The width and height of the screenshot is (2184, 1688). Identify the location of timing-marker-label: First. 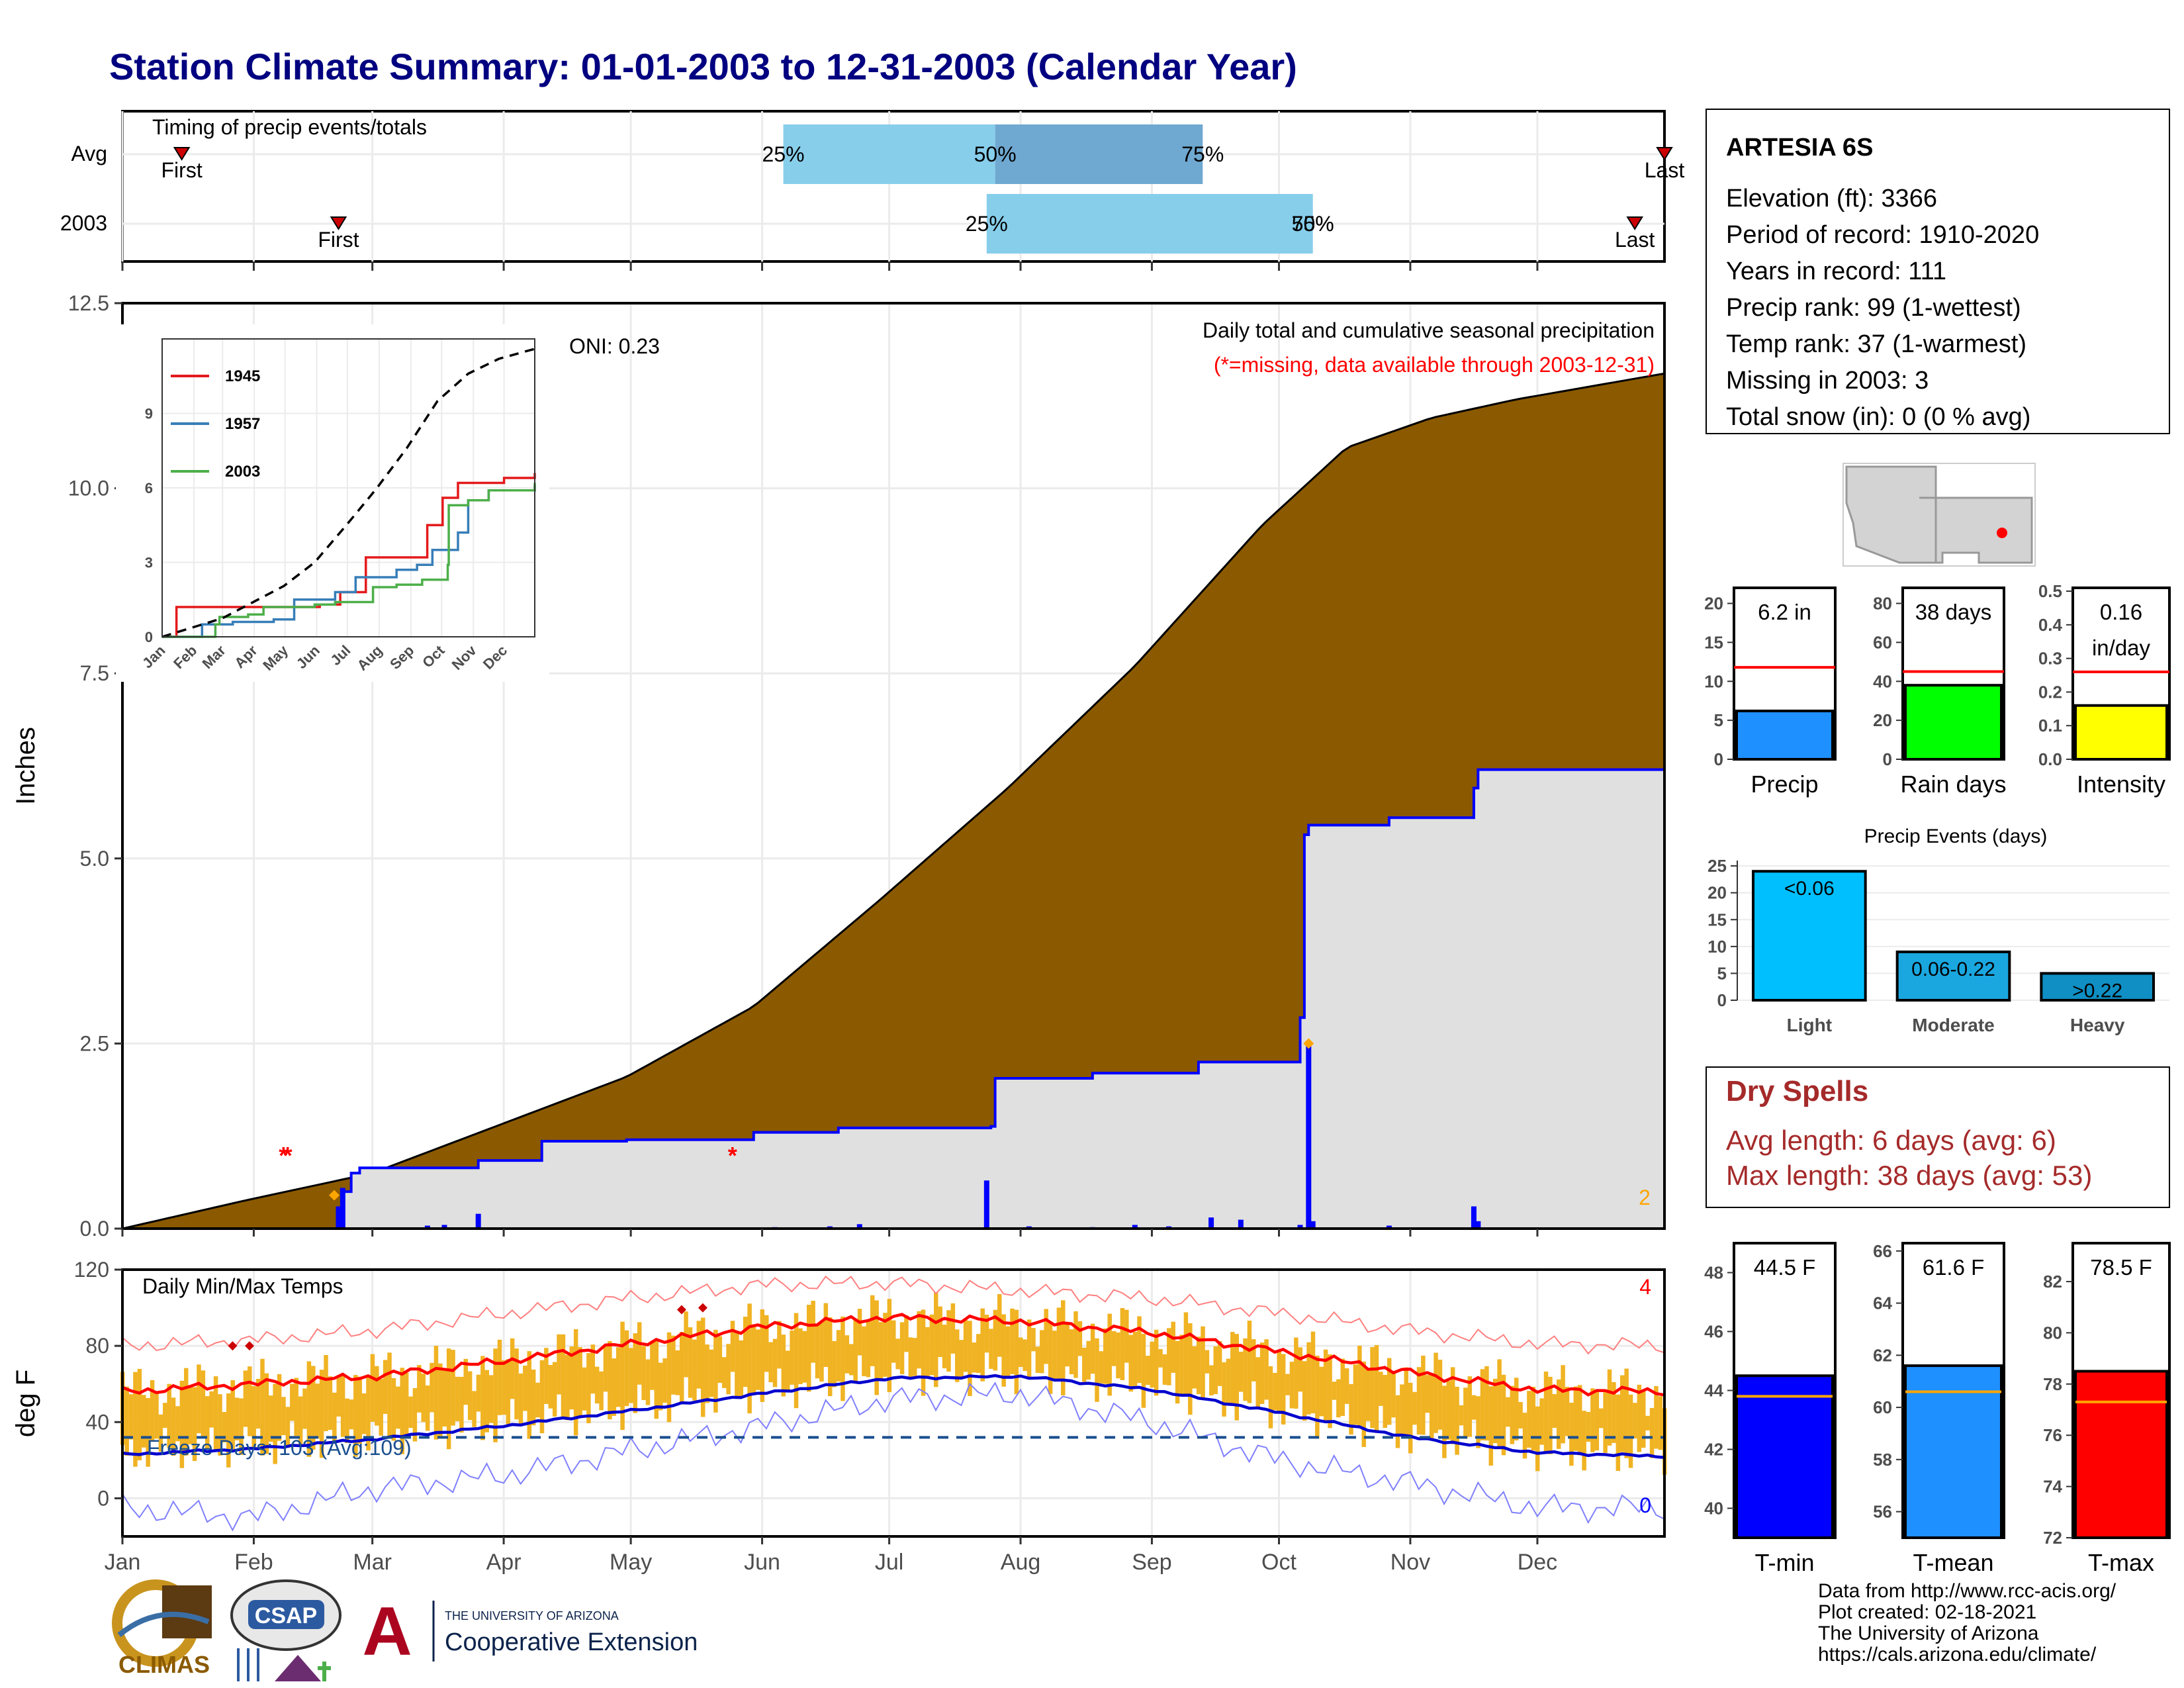
(338, 240).